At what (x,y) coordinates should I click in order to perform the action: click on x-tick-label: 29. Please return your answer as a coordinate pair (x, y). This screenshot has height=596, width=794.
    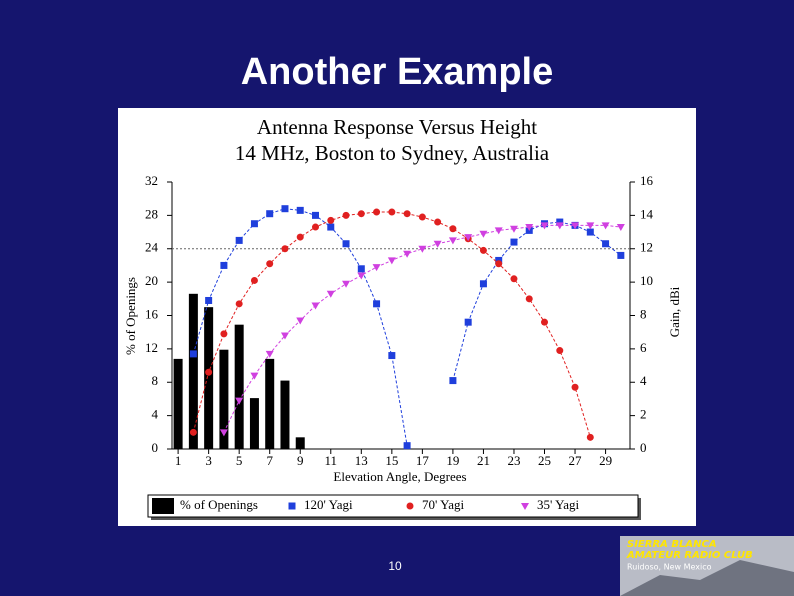
    Looking at the image, I should click on (605, 460).